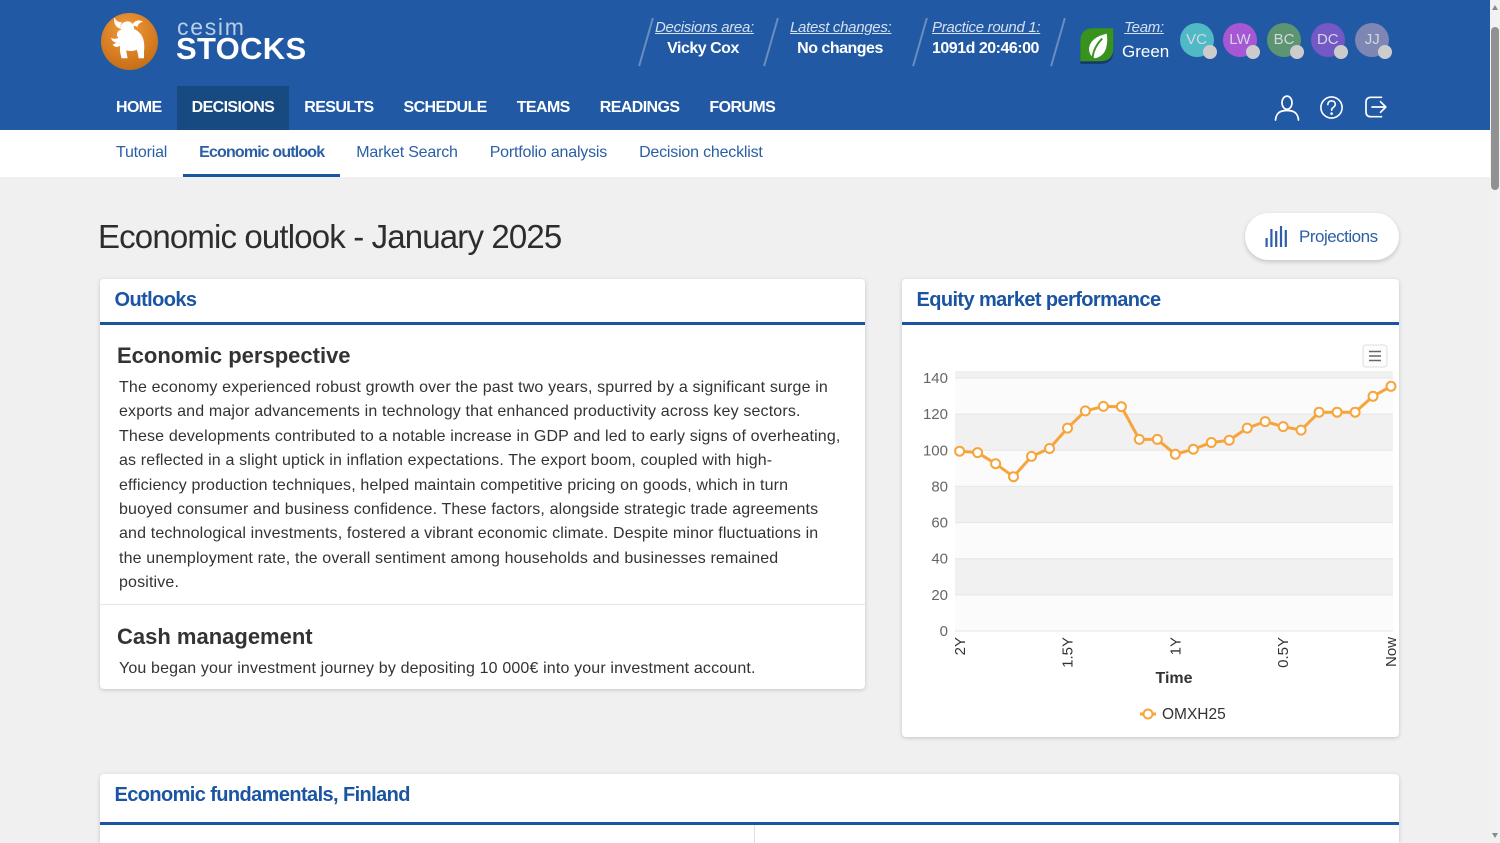  What do you see at coordinates (939, 595) in the screenshot?
I see `svg-text: 20` at bounding box center [939, 595].